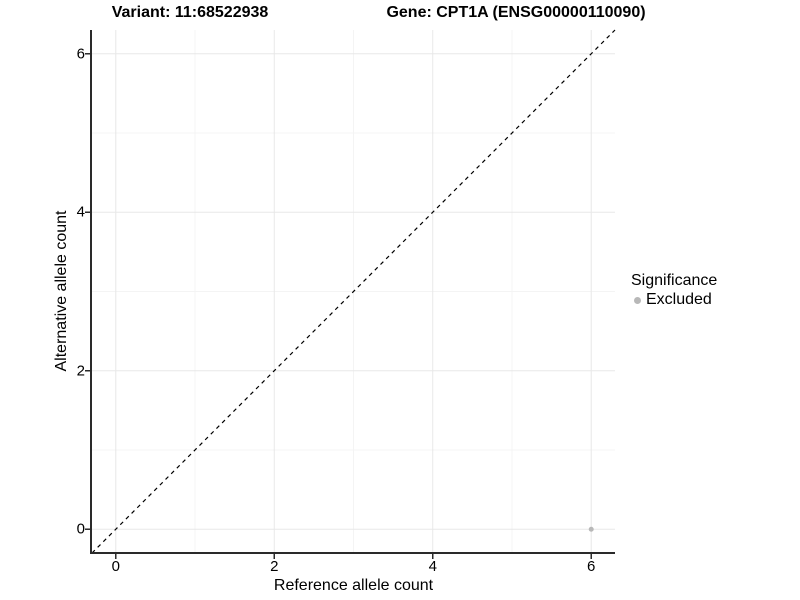 This screenshot has height=600, width=800. Describe the element at coordinates (679, 299) in the screenshot. I see `legend-item-label: Excluded` at that location.